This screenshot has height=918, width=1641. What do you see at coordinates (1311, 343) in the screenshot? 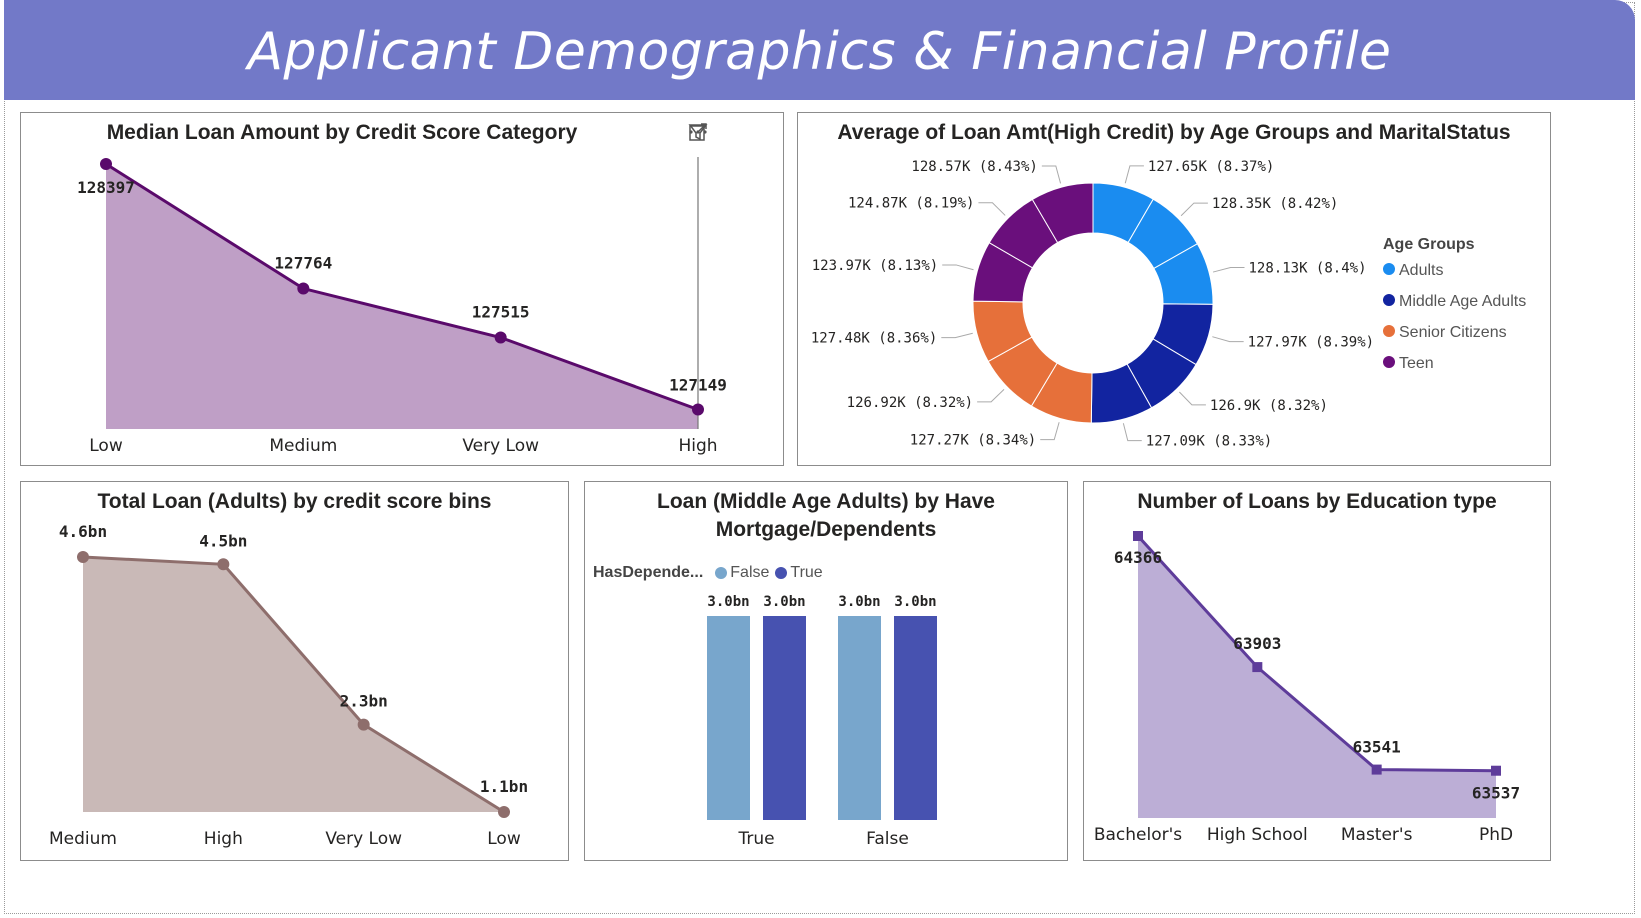
I see `donut-slice-label: 127.97K (8.39%)` at bounding box center [1311, 343].